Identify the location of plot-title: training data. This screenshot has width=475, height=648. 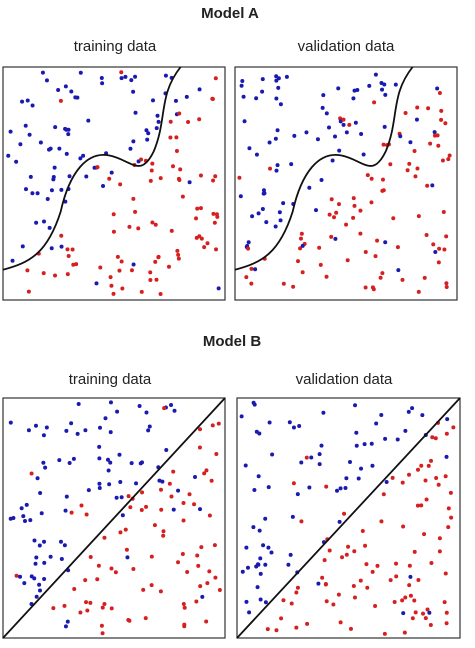
(110, 379).